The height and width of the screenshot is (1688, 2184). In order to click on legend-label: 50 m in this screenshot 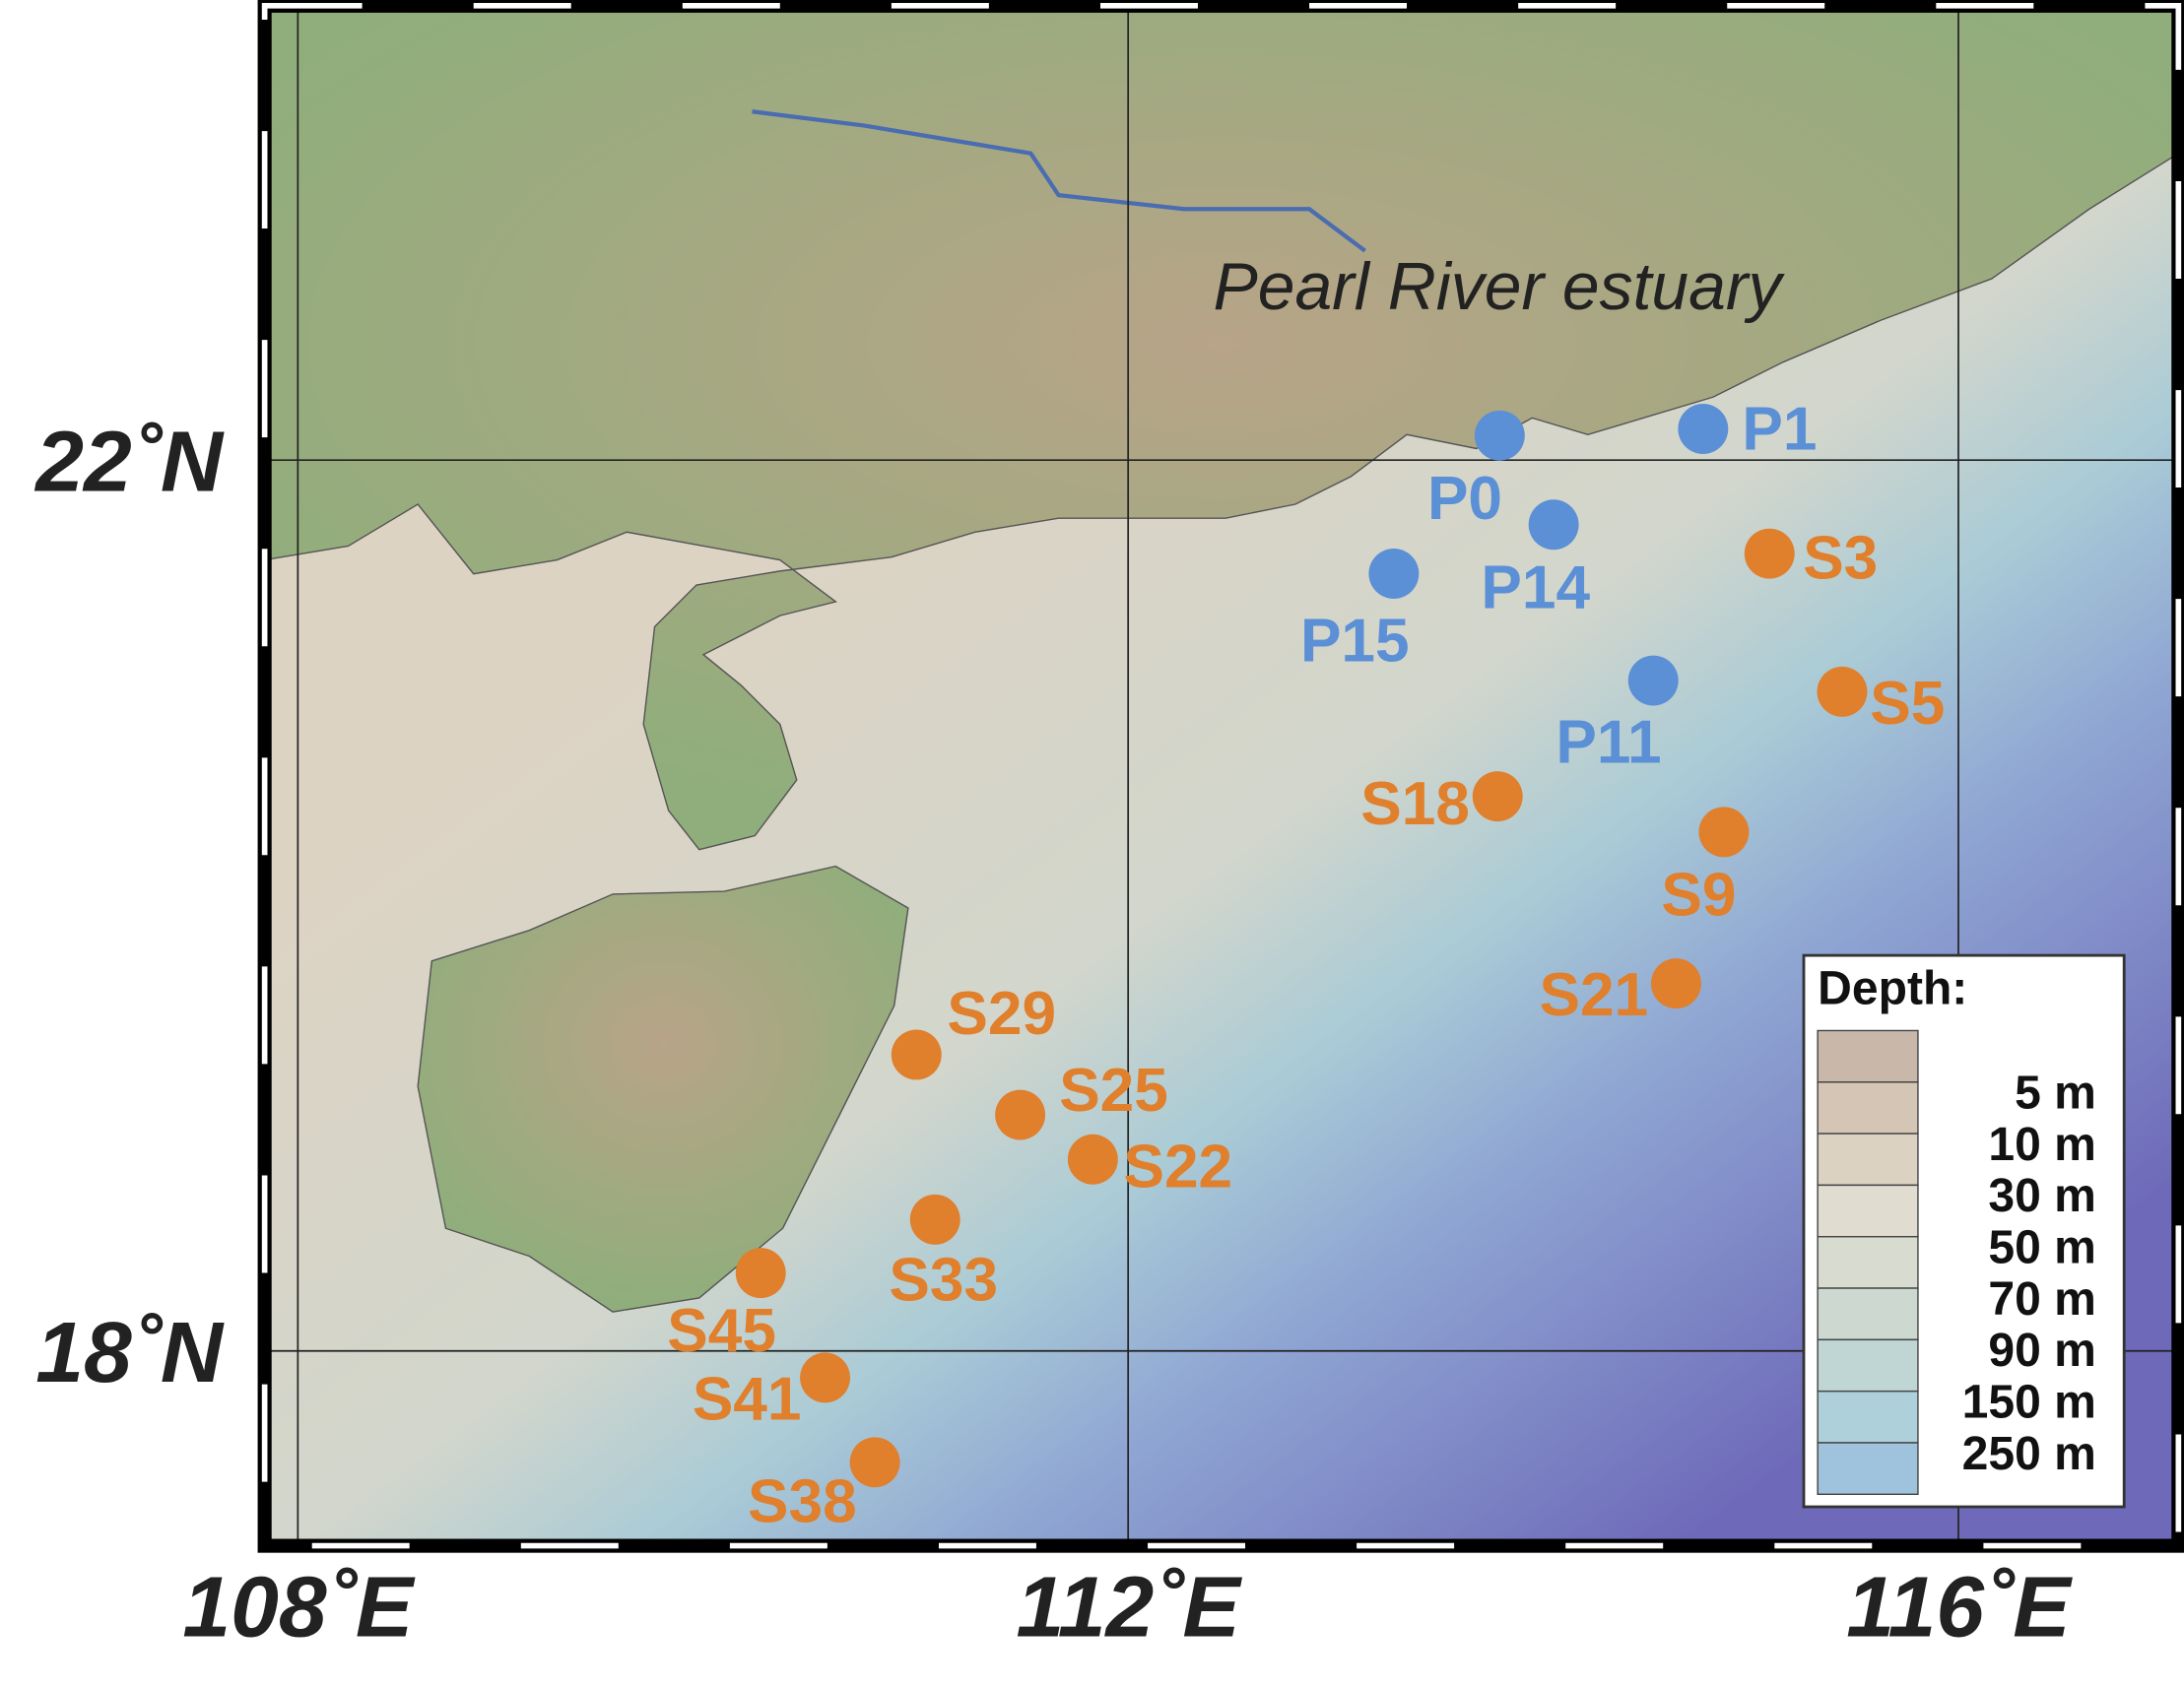, I will do `click(2042, 1248)`.